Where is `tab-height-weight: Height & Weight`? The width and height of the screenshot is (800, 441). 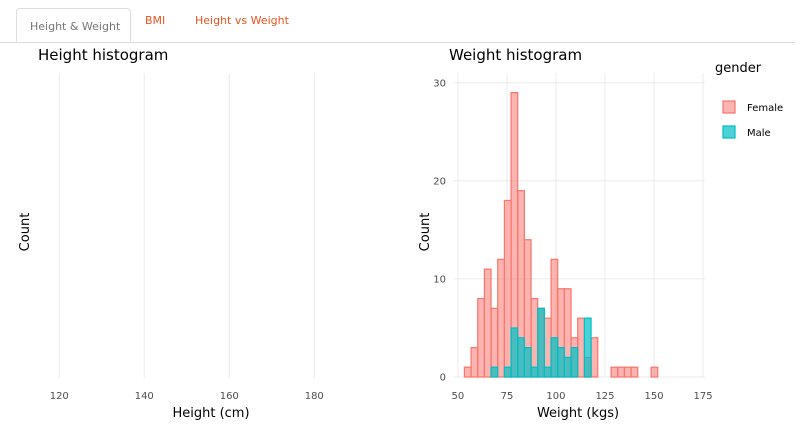
tab-height-weight: Height & Weight is located at coordinates (73, 25).